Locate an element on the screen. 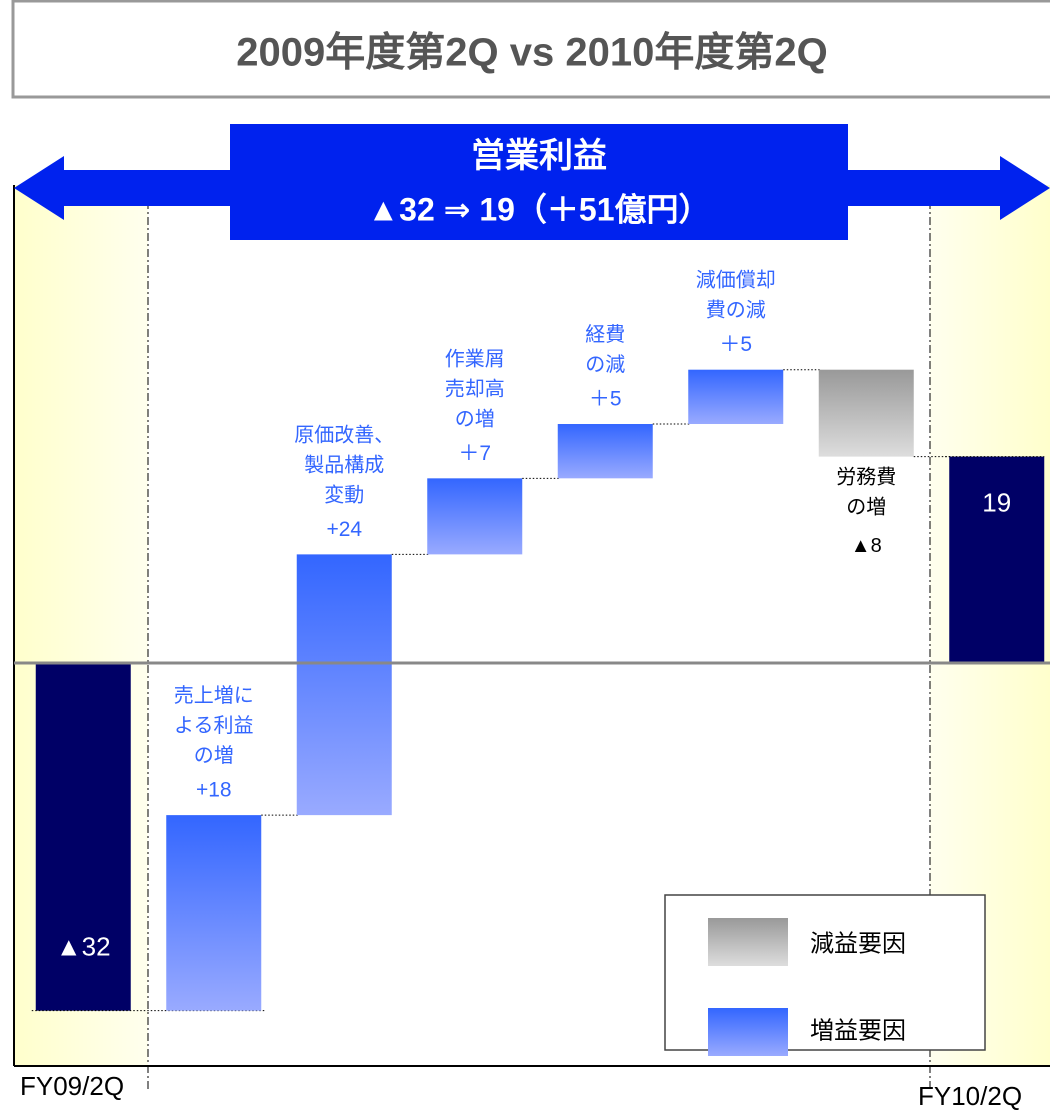  category-label: 売上増による利益の増 is located at coordinates (214, 725).